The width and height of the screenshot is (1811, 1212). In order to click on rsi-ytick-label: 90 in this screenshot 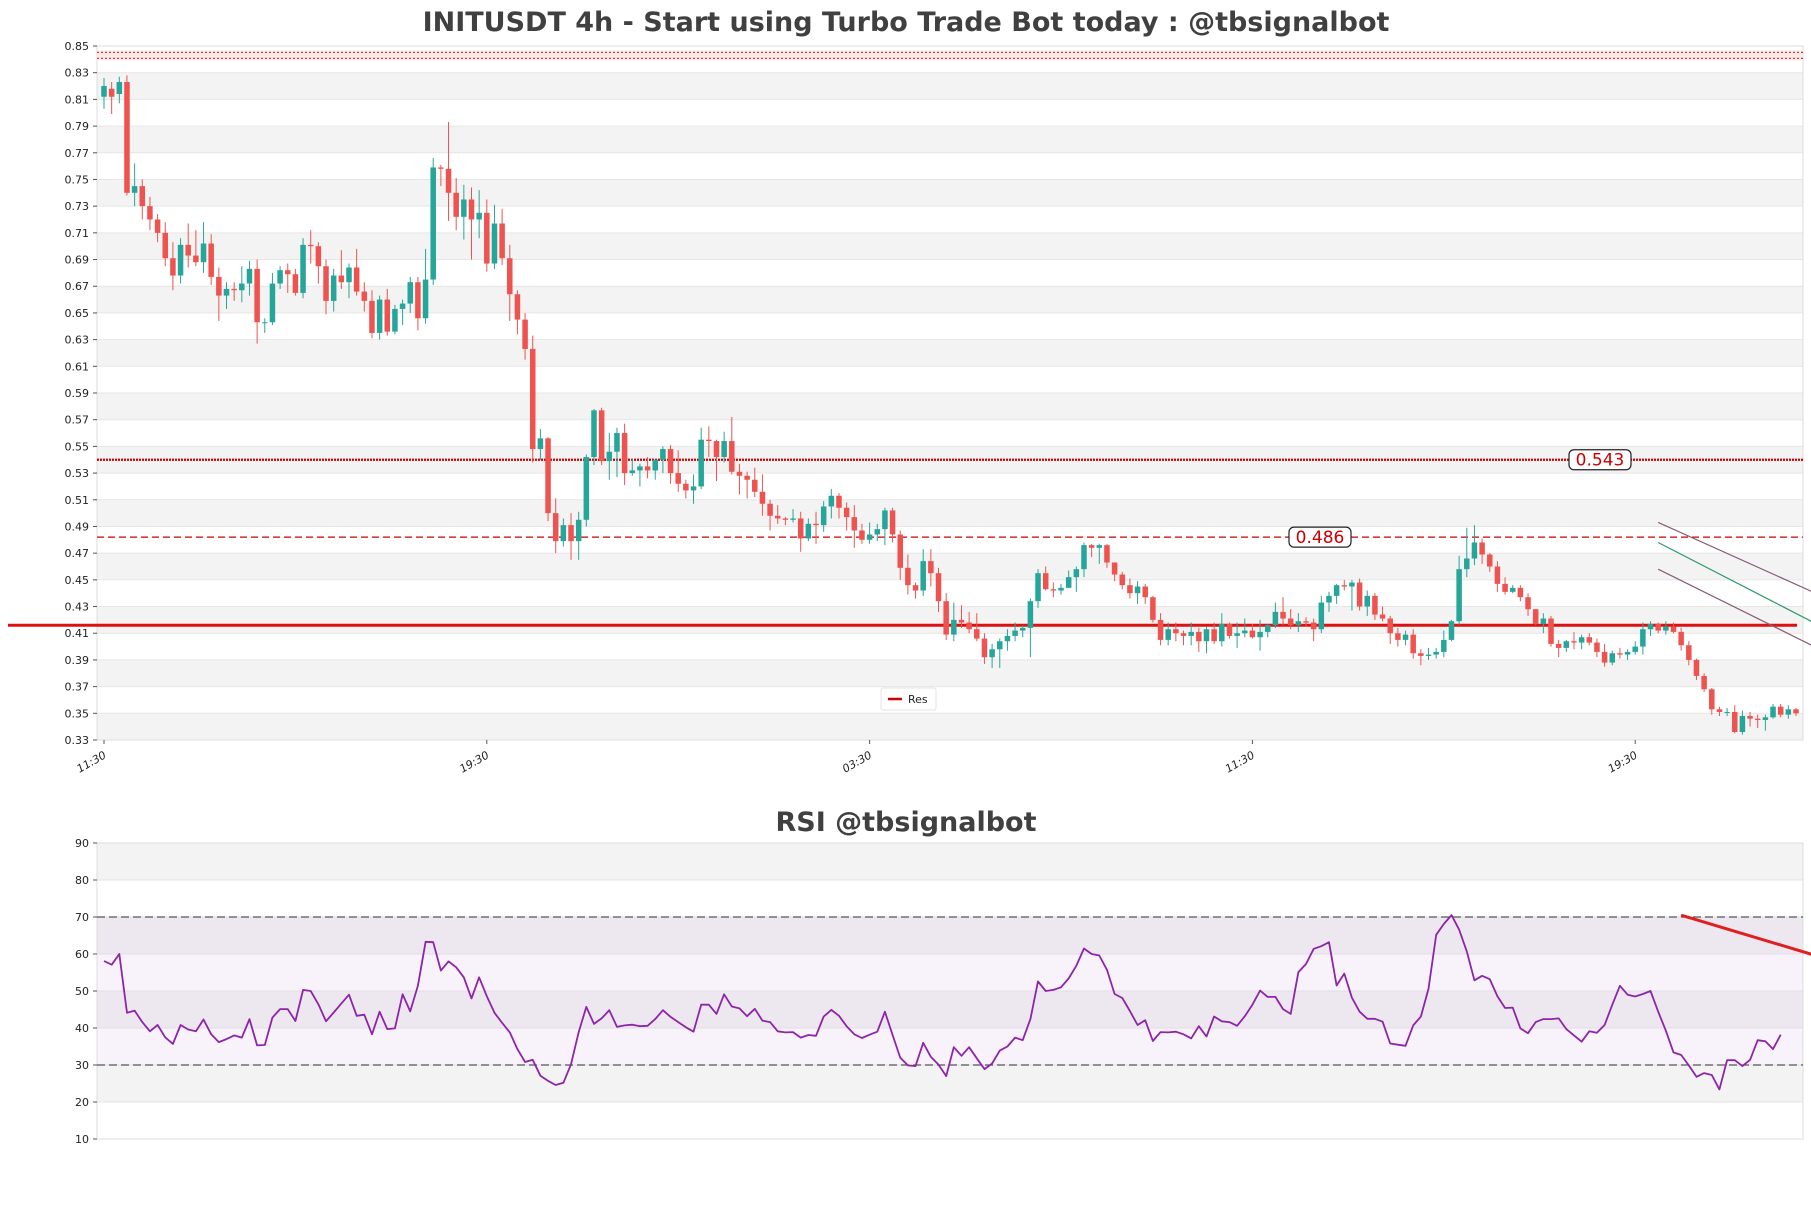, I will do `click(82, 843)`.